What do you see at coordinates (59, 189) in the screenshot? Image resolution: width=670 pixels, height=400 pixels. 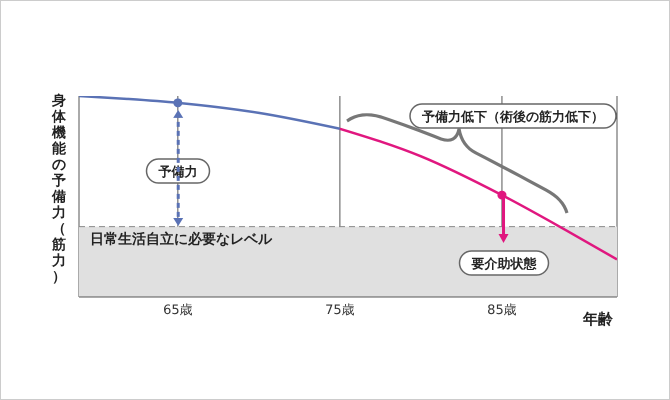 I see `y-axis-title: 身体機能の予備力（筋力）` at bounding box center [59, 189].